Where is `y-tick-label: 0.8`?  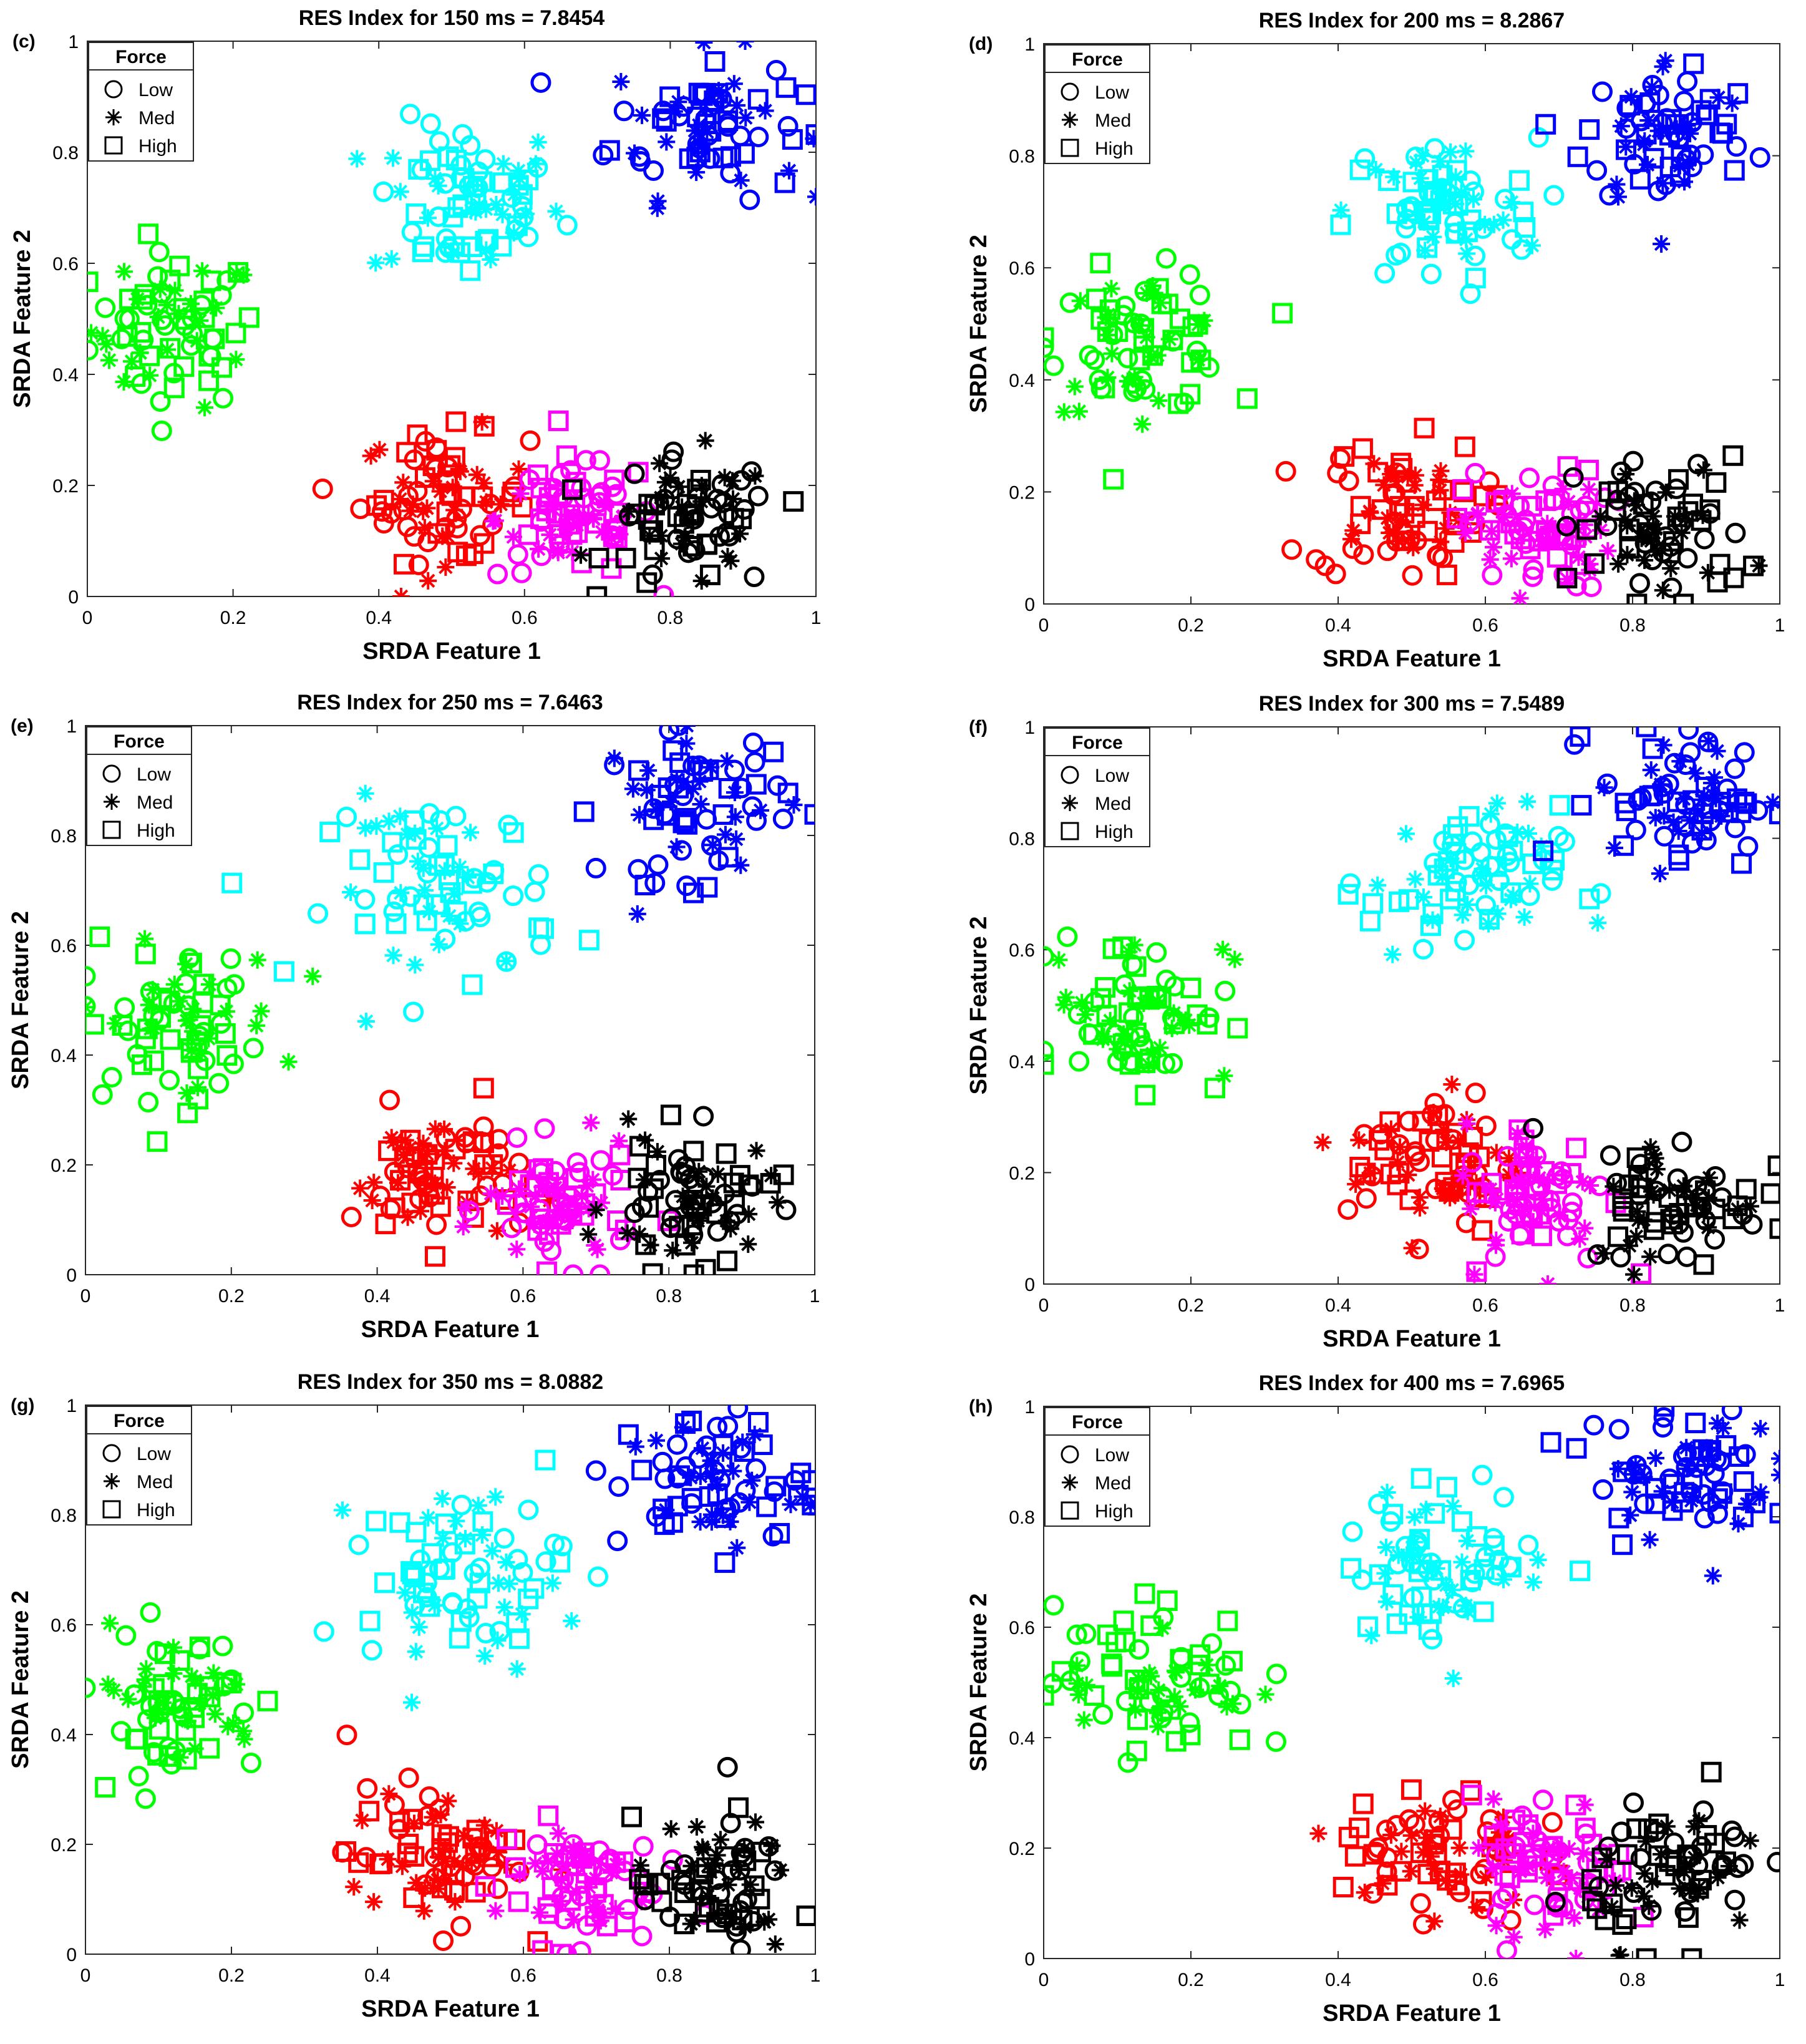 y-tick-label: 0.8 is located at coordinates (1022, 1517).